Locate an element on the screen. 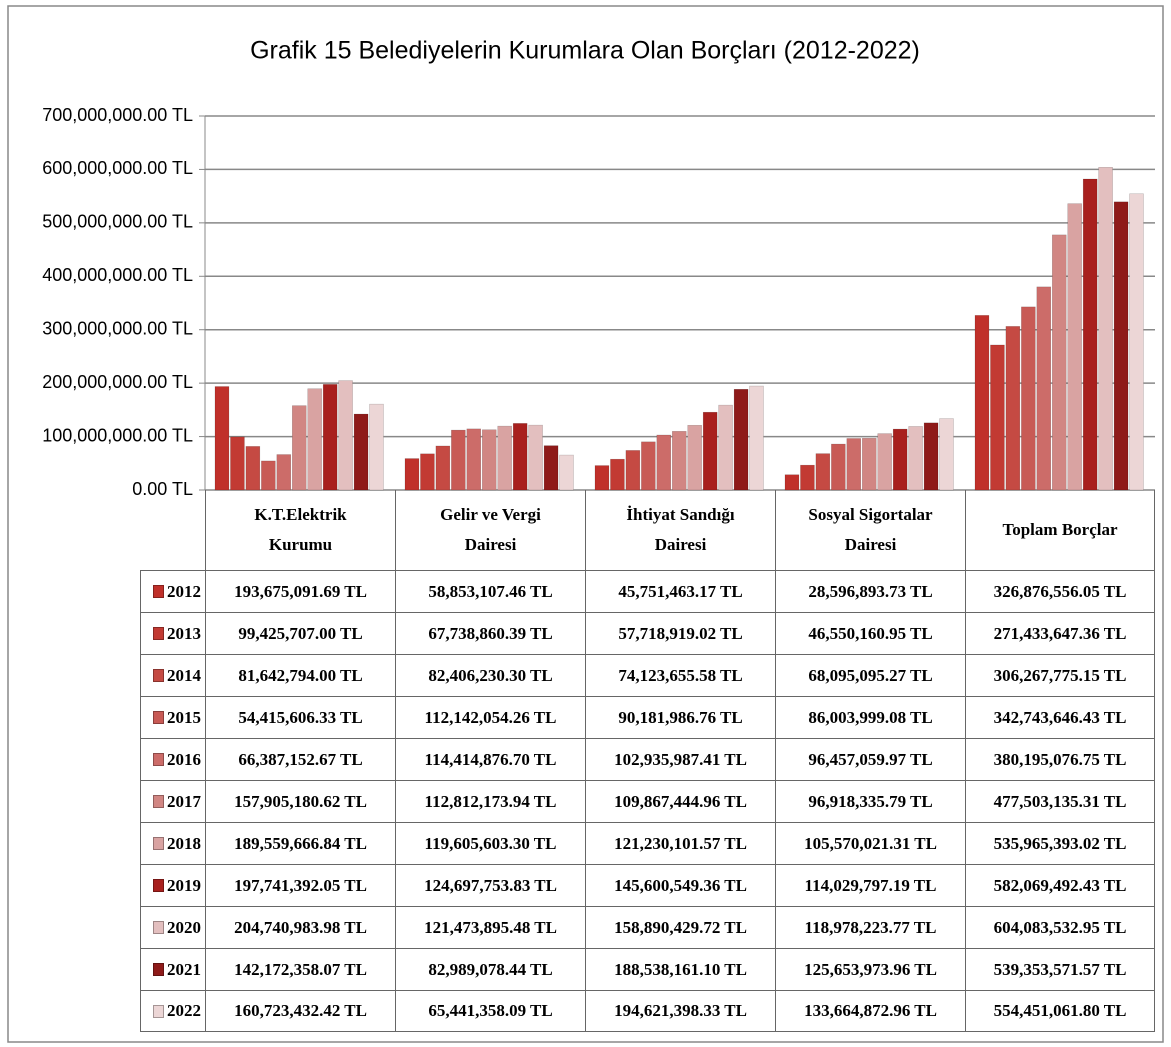 The width and height of the screenshot is (1171, 1047). data-label: 67,738,860.39 TL is located at coordinates (490, 633).